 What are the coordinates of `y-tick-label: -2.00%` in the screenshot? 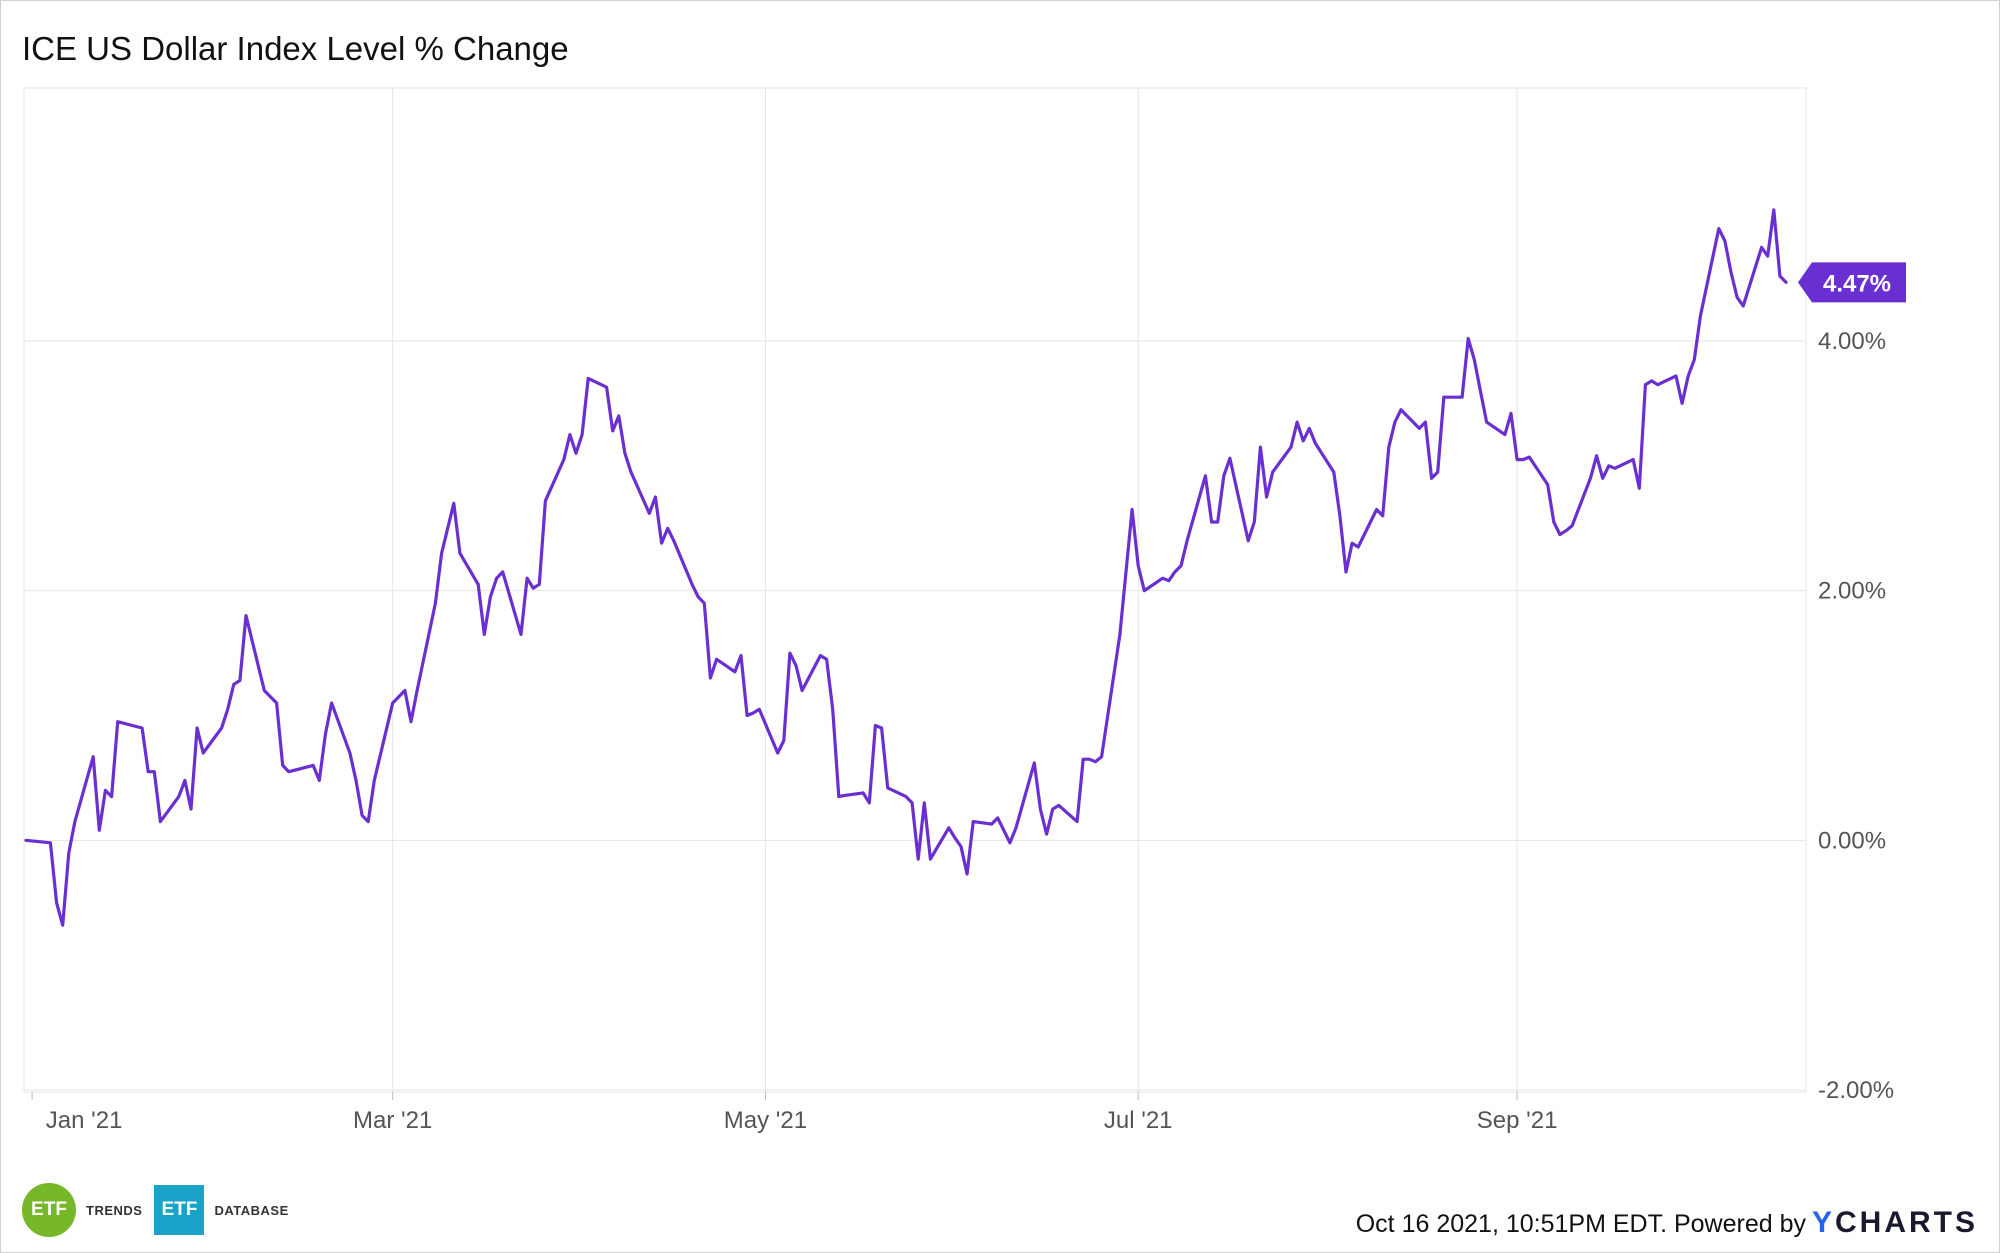 It's located at (1856, 1090).